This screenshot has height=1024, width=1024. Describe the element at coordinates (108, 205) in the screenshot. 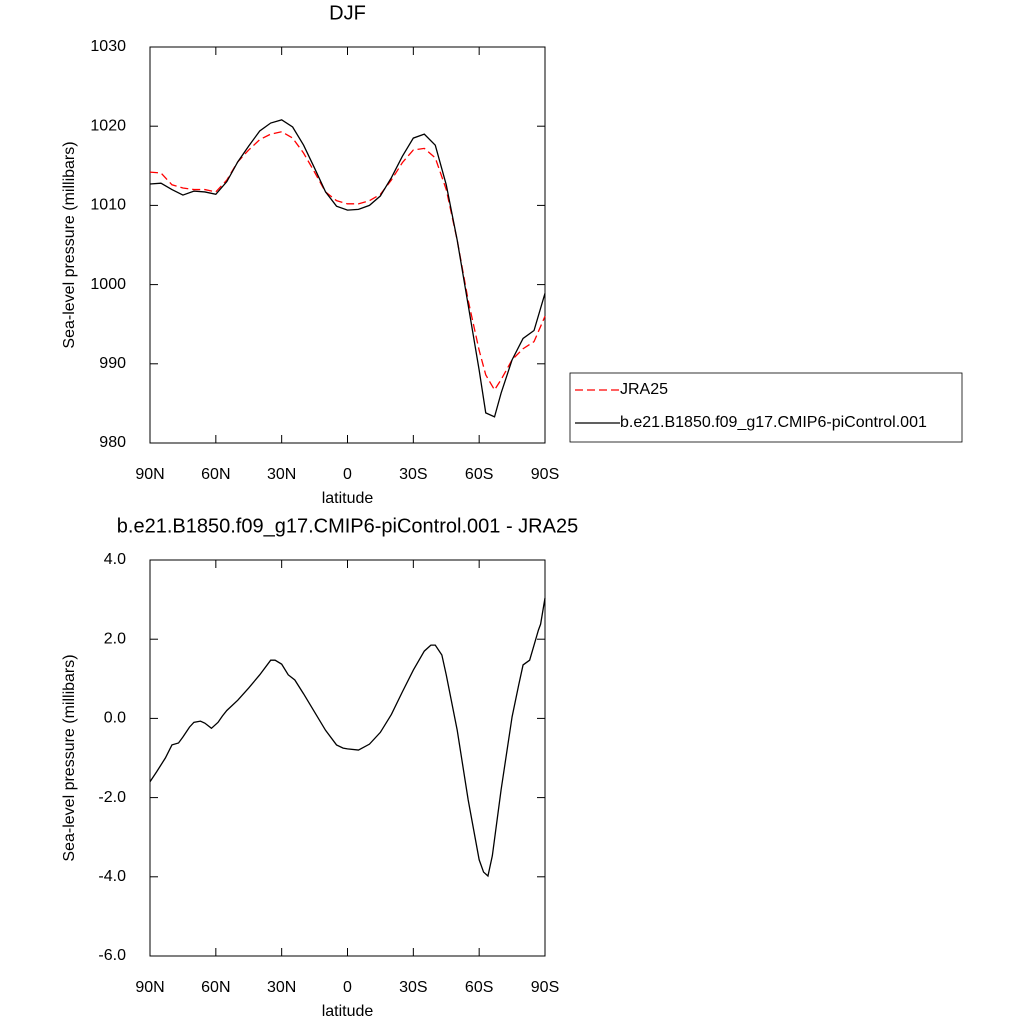

I see `y-tick-label: 1010` at that location.